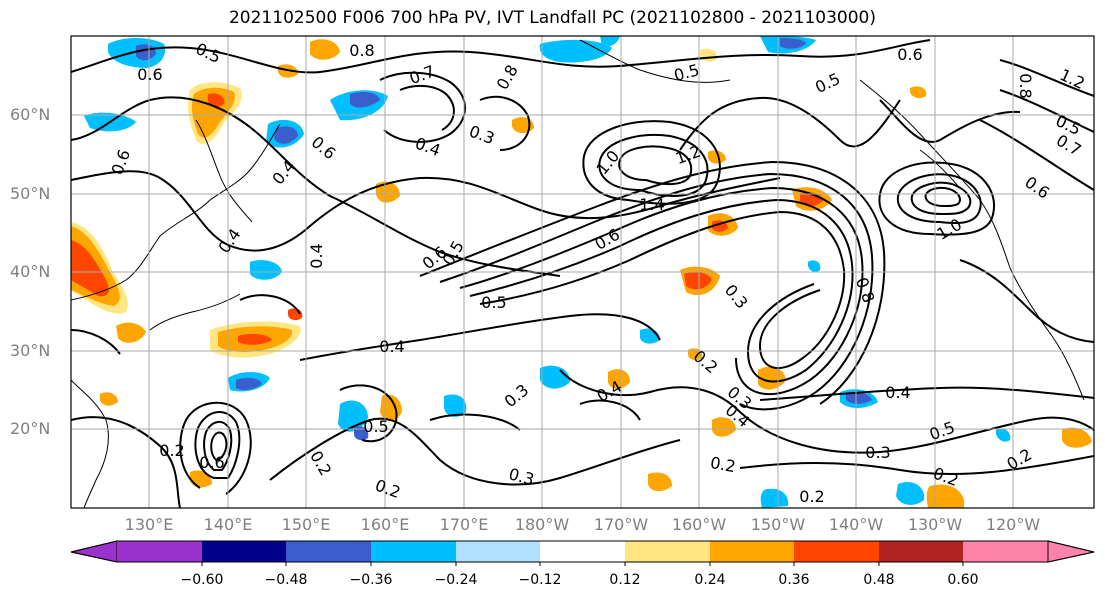 This screenshot has width=1105, height=601. What do you see at coordinates (877, 452) in the screenshot?
I see `contour-label: 0.3` at bounding box center [877, 452].